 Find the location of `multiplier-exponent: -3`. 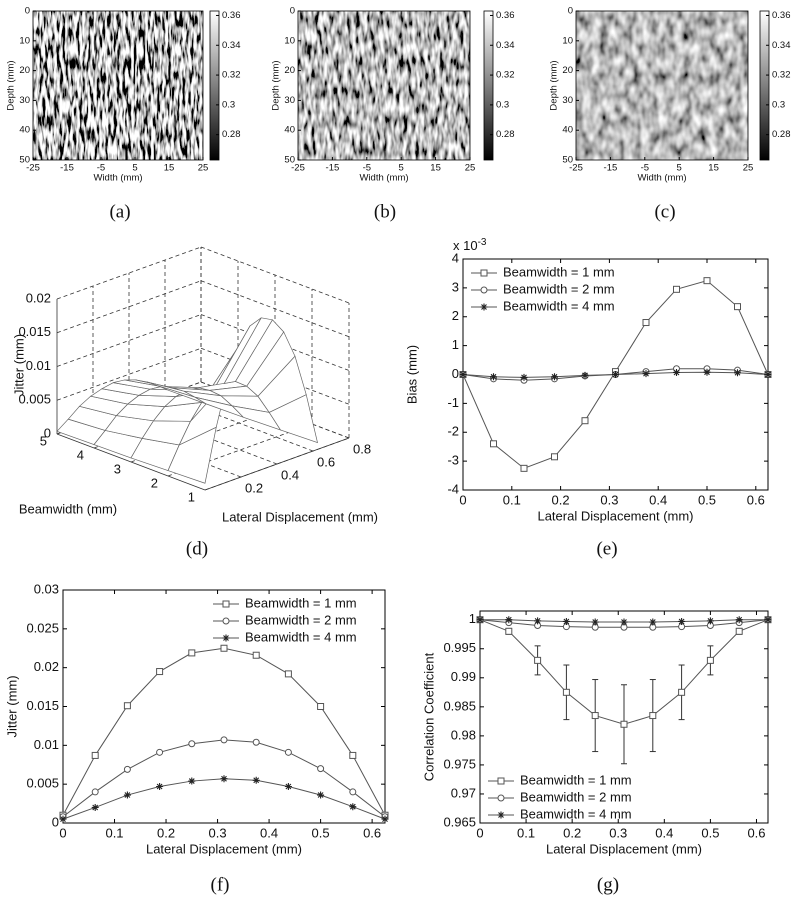

multiplier-exponent: -3 is located at coordinates (482, 242).